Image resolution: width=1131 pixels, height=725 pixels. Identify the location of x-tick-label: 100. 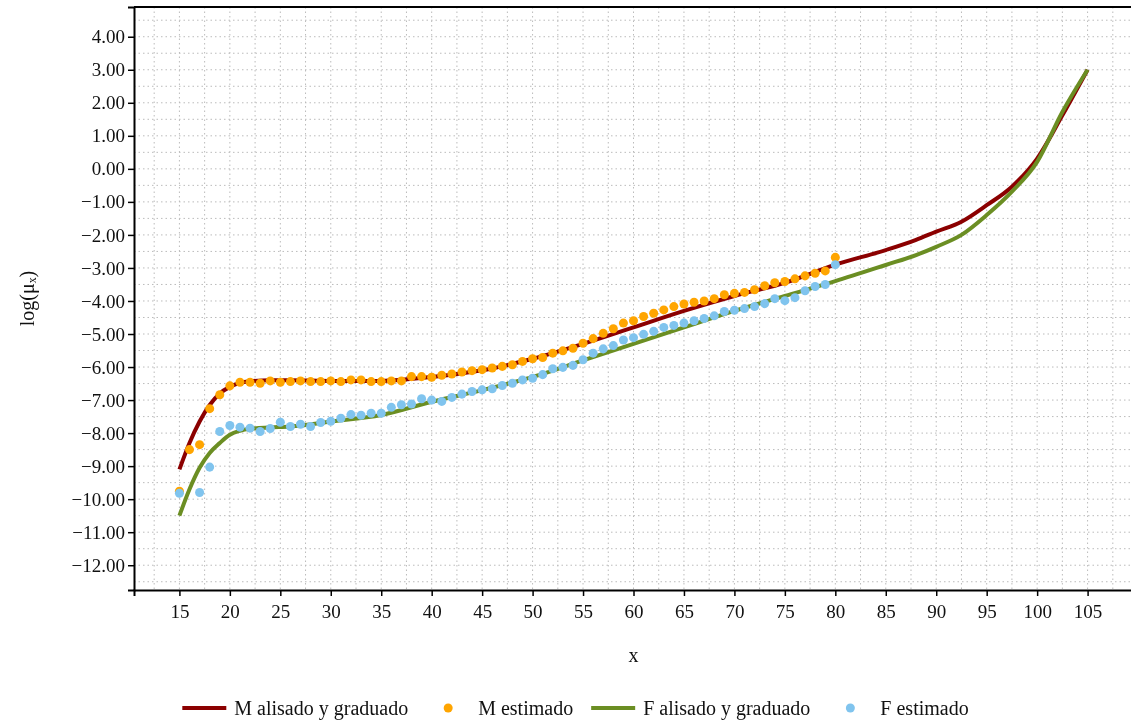
(1037, 611).